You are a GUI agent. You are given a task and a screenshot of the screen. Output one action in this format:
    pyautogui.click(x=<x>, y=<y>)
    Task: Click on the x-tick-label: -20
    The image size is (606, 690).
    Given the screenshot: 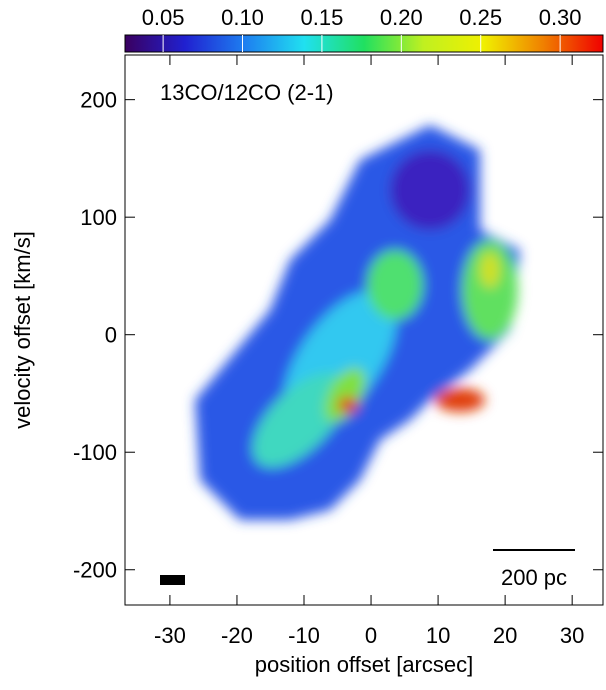 What is the action you would take?
    pyautogui.click(x=237, y=635)
    